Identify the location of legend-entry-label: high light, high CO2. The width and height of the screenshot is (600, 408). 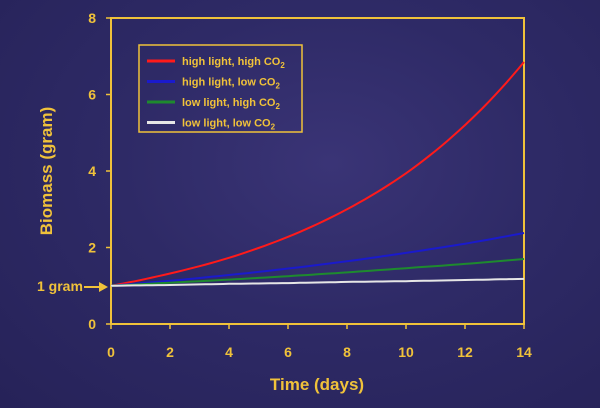
(233, 63).